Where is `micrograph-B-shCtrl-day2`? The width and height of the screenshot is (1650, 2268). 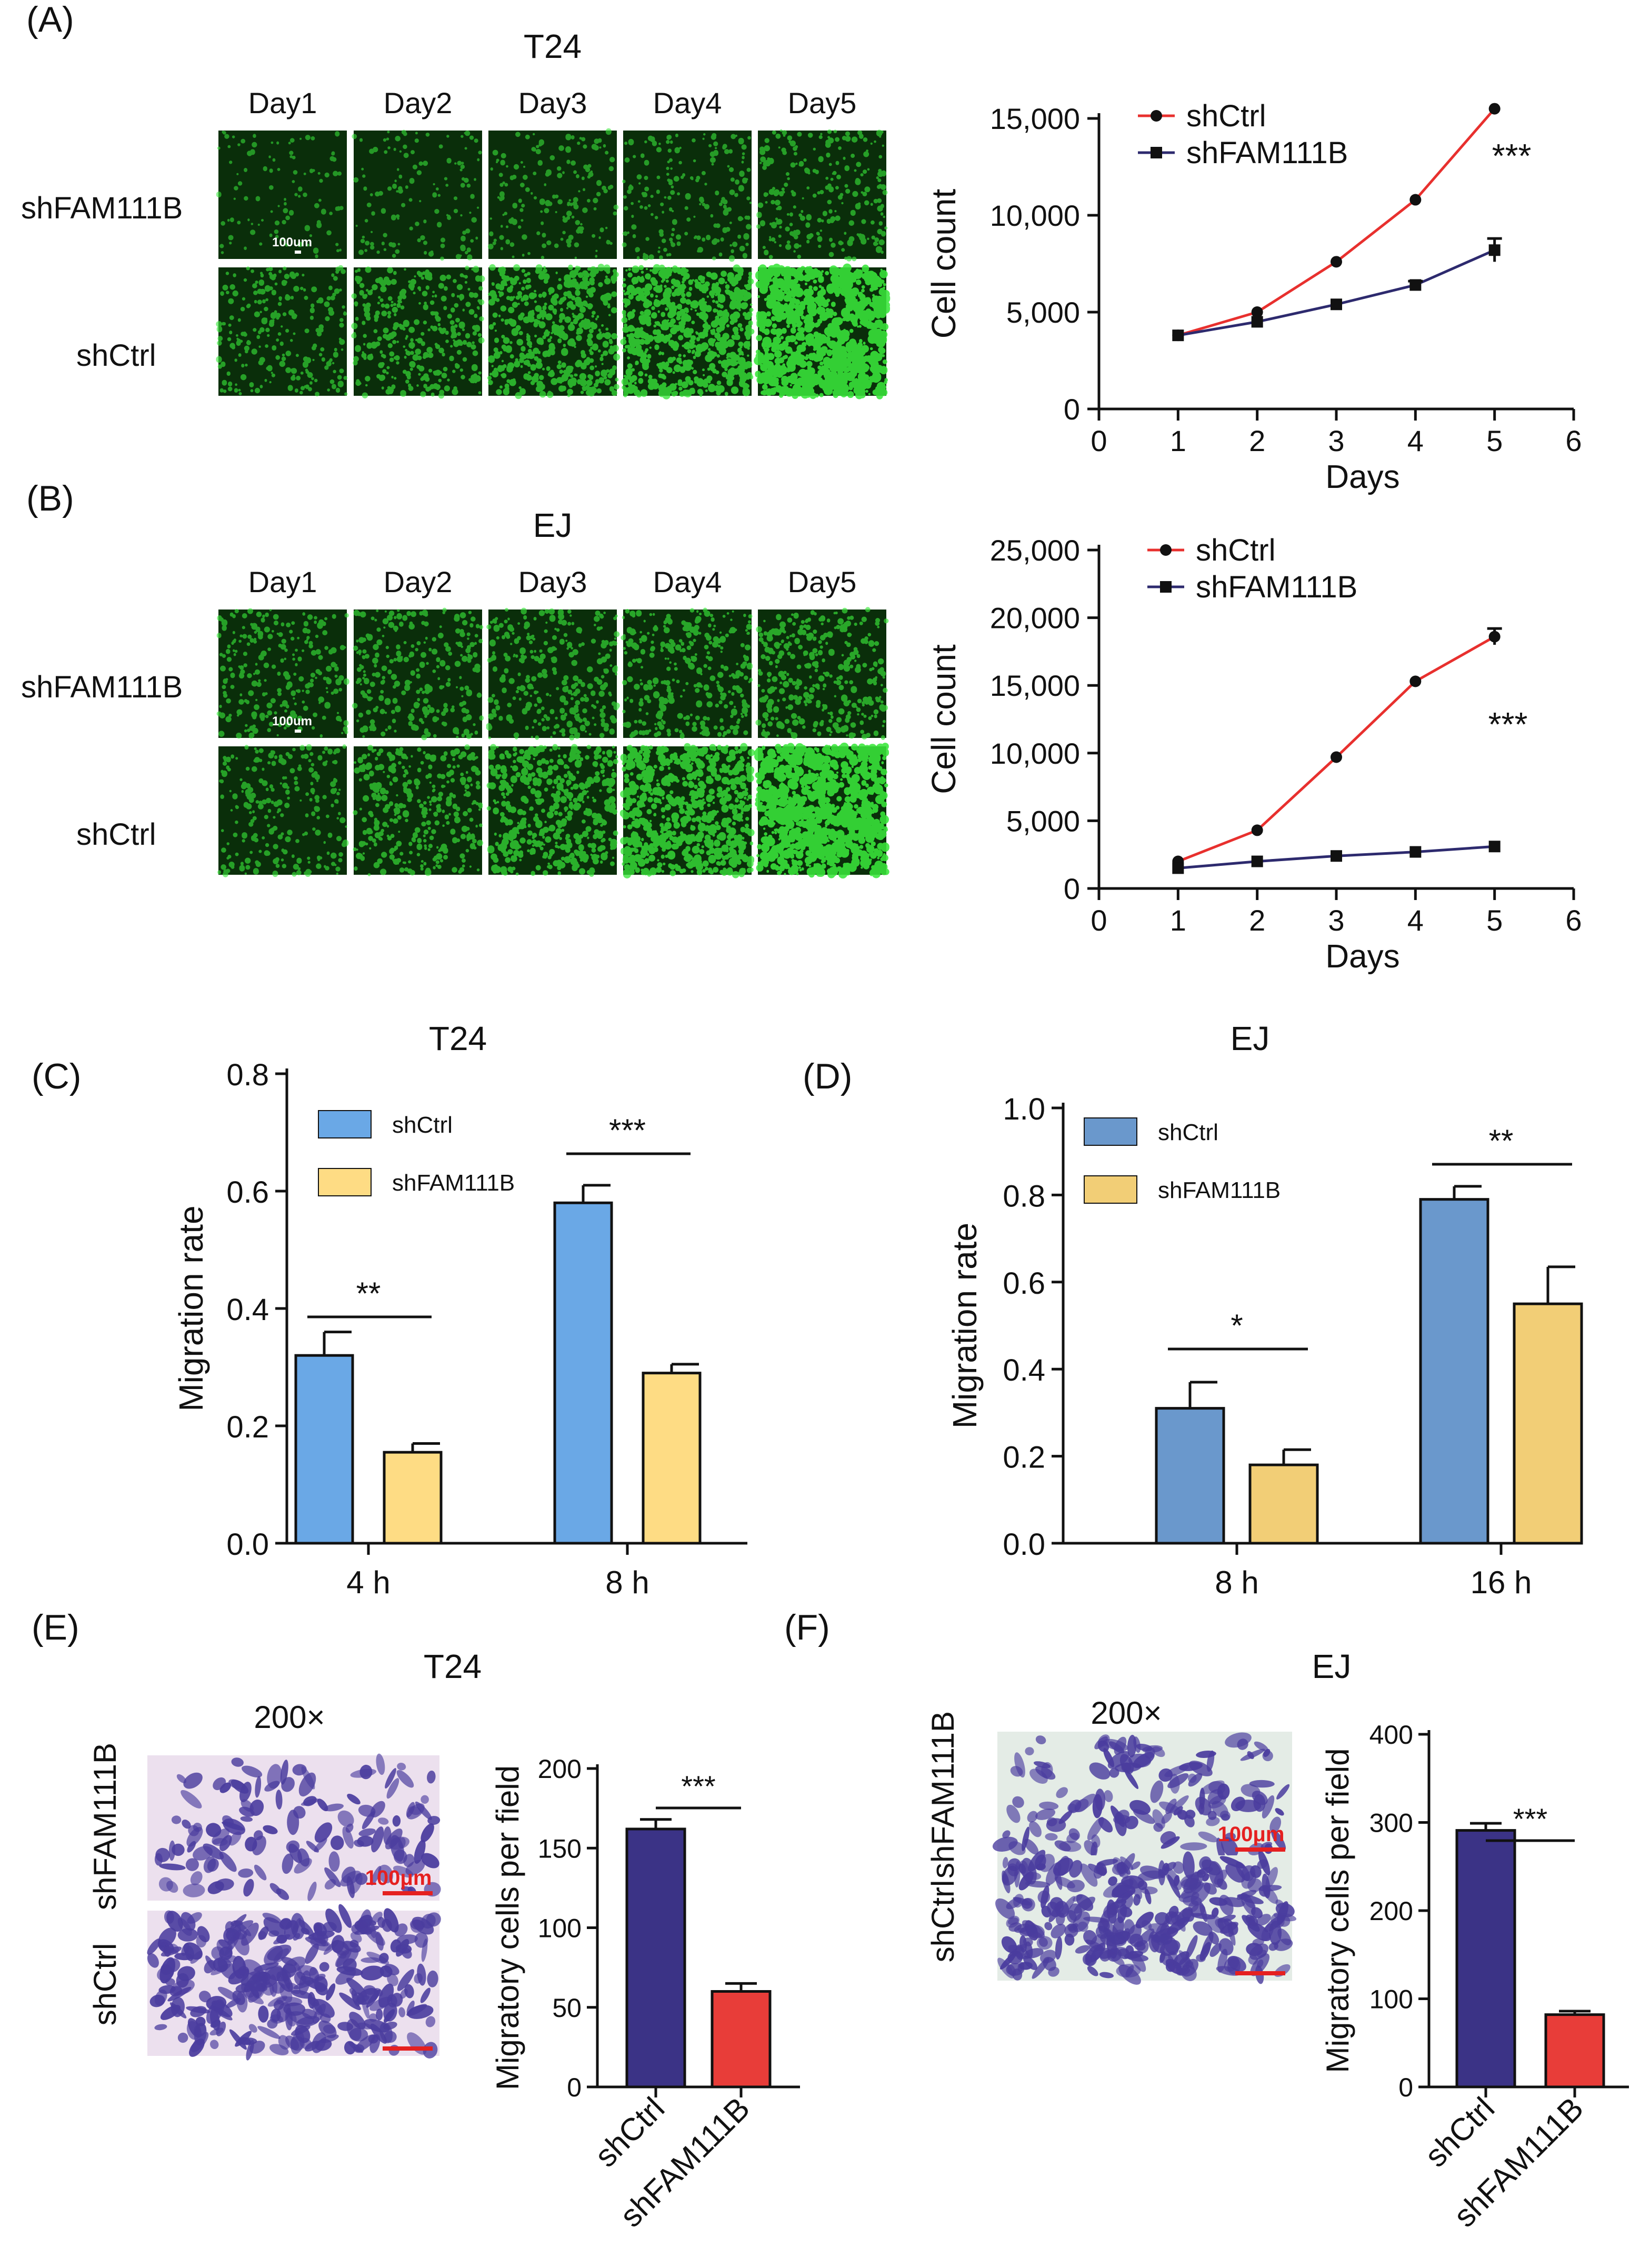 micrograph-B-shCtrl-day2 is located at coordinates (418, 810).